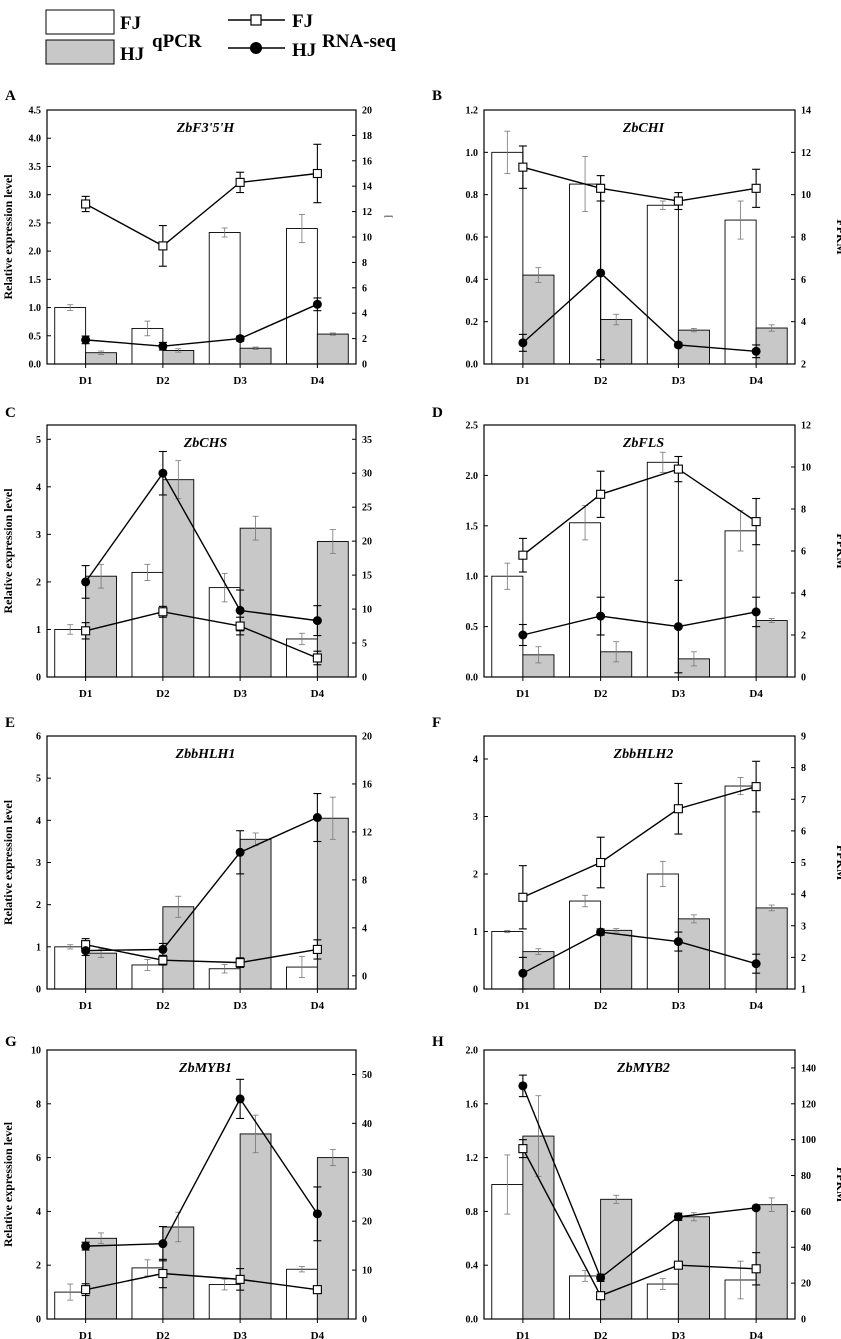  Describe the element at coordinates (803, 926) in the screenshot. I see `ytick-label-right-f-2: 3` at that location.